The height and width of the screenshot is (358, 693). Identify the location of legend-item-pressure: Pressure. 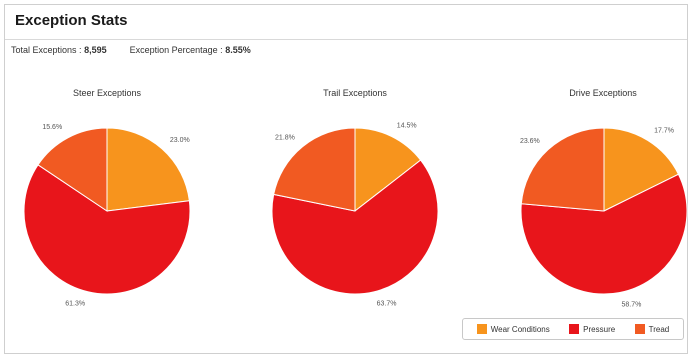
(592, 329).